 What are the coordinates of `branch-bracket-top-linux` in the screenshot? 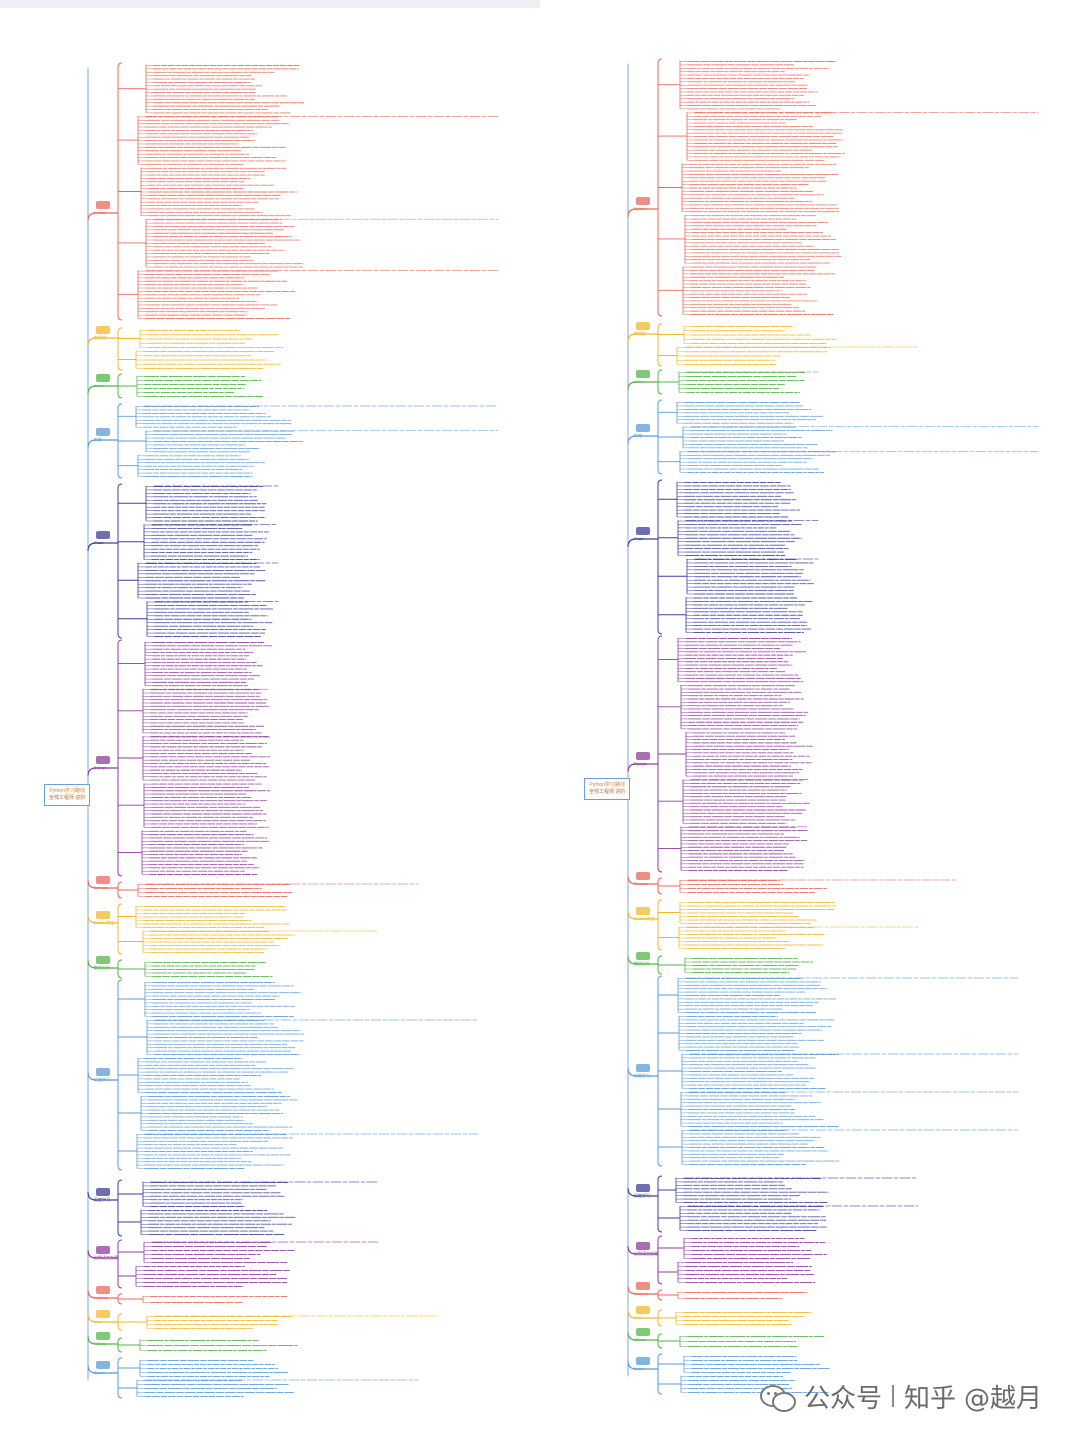 It's located at (660, 372).